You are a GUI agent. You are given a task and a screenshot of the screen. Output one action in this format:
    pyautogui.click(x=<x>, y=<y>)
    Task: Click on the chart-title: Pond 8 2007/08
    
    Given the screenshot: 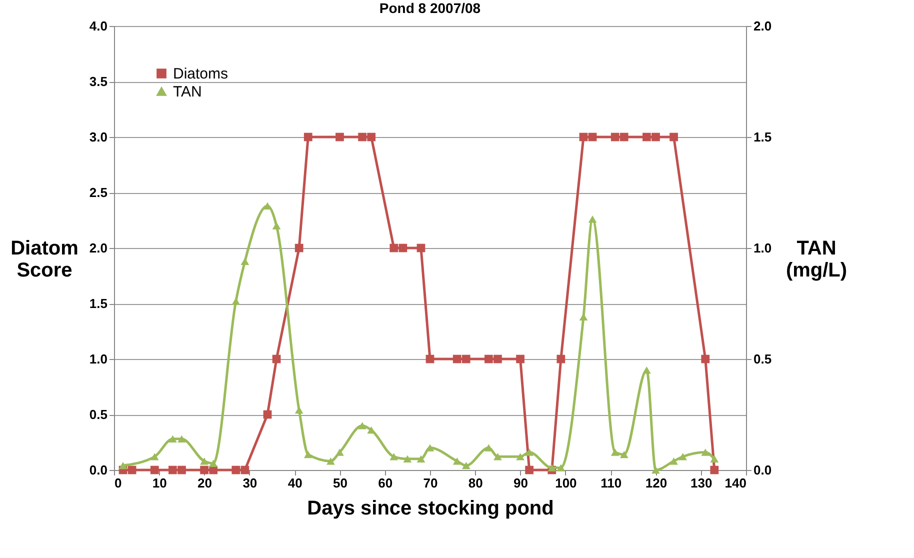 What is the action you would take?
    pyautogui.click(x=430, y=8)
    